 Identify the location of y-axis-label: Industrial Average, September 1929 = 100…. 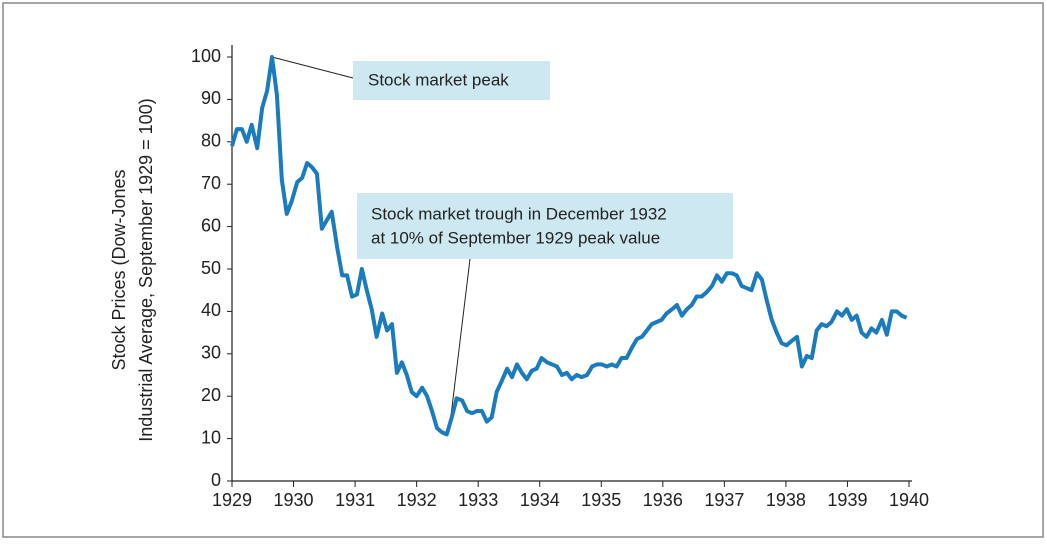
(146, 269).